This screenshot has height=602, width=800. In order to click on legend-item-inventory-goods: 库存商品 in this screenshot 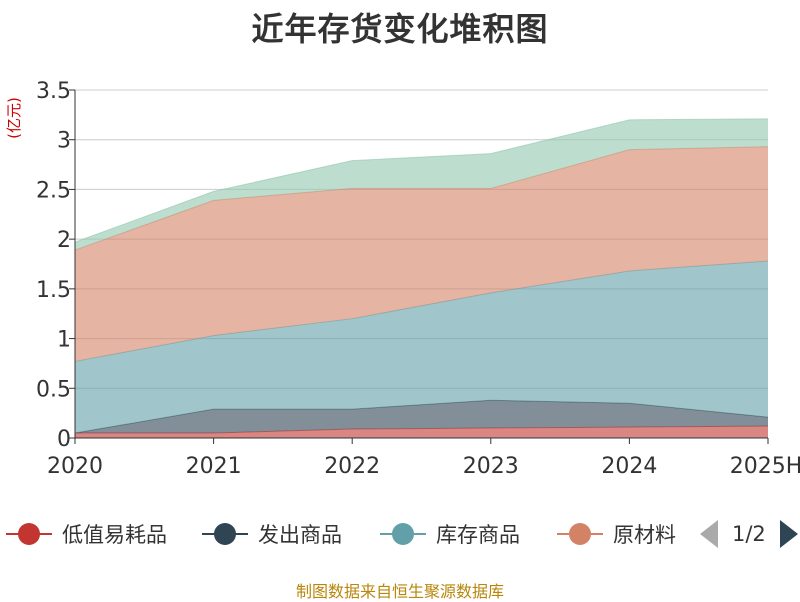, I will do `click(450, 534)`.